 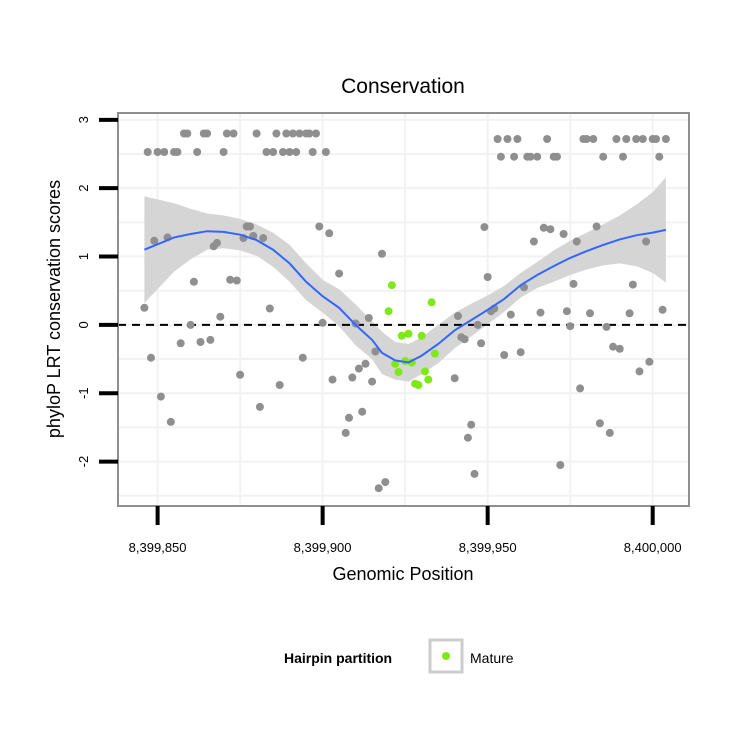 What do you see at coordinates (83, 393) in the screenshot?
I see `y-tick-label: -1` at bounding box center [83, 393].